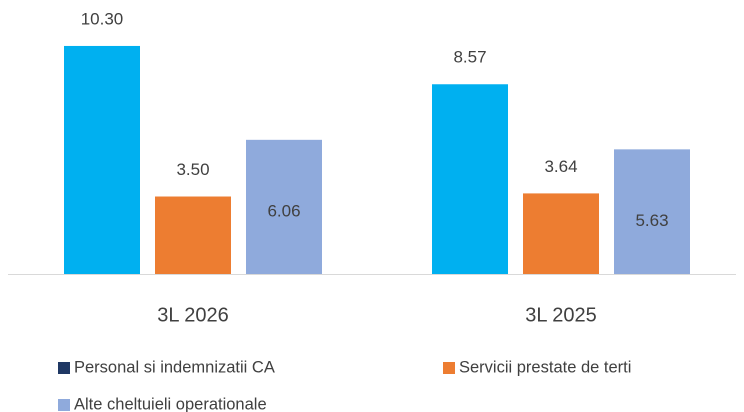 This screenshot has height=412, width=744. I want to click on legend-label: Alte cheltuieli operationale, so click(170, 403).